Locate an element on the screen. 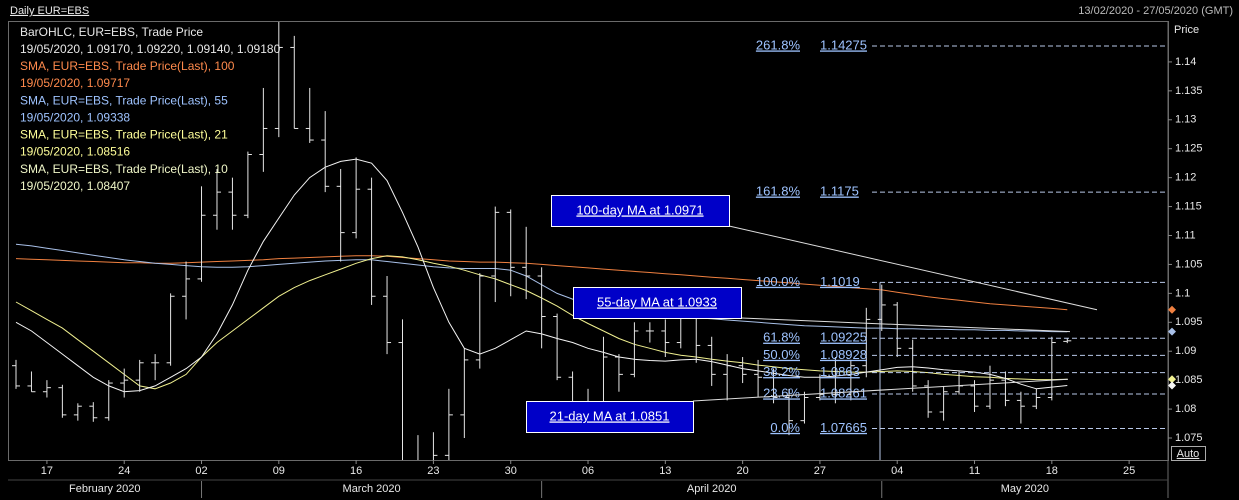 This screenshot has height=500, width=1239. y-tick-label: 1.105 is located at coordinates (1189, 264).